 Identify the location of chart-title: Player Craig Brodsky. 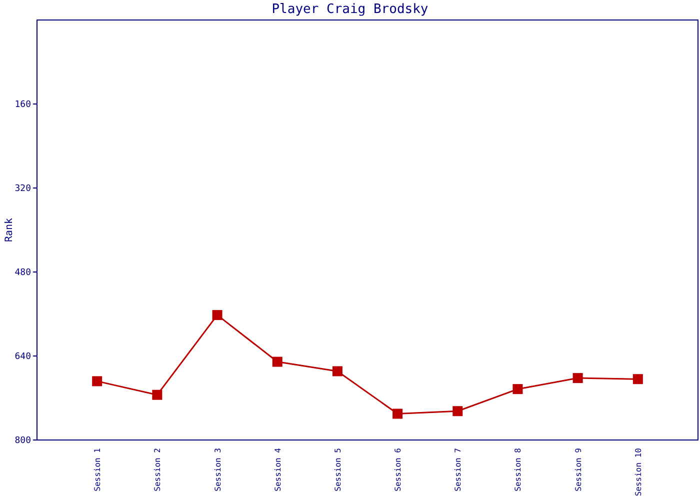
(350, 9).